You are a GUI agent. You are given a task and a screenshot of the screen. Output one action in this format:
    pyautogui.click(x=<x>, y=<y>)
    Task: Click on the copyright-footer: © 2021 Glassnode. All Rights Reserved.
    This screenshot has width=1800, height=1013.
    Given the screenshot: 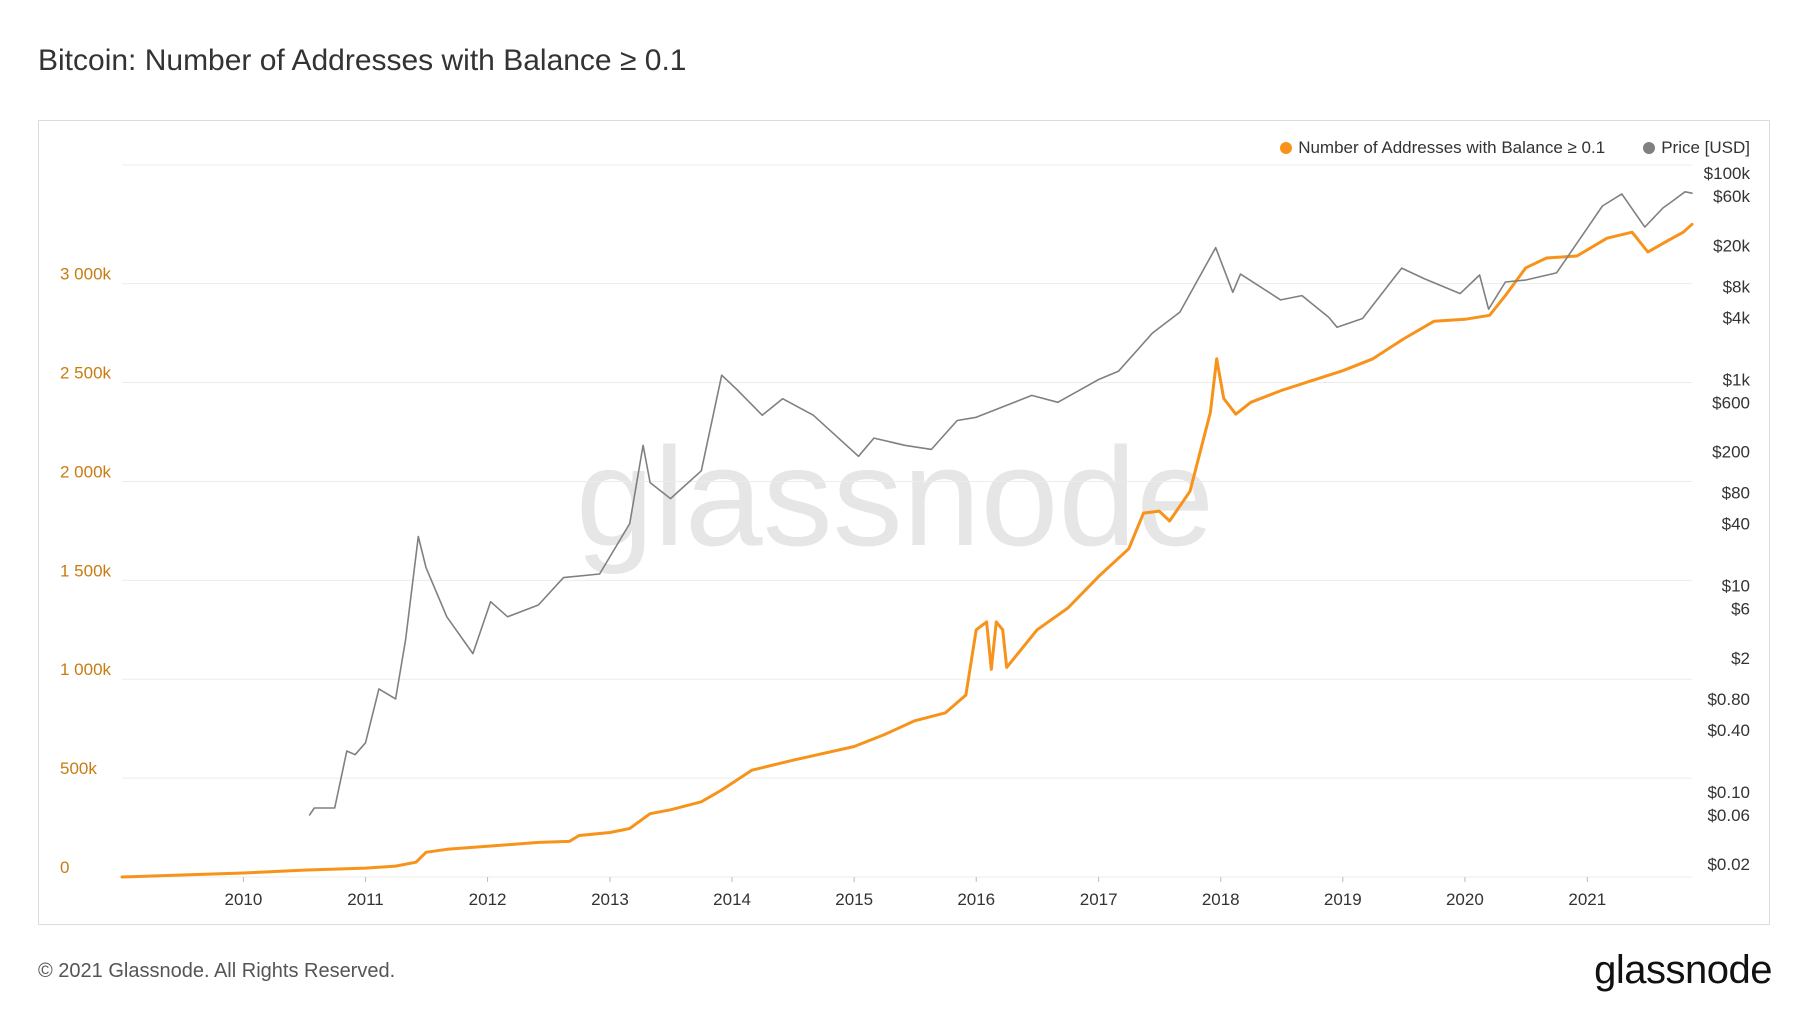 What is the action you would take?
    pyautogui.click(x=217, y=971)
    